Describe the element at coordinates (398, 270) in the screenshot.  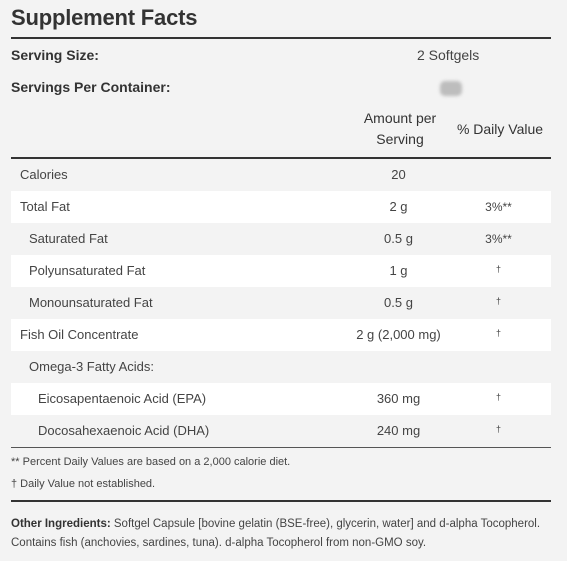
I see `nutrient-amount: 1 g` at that location.